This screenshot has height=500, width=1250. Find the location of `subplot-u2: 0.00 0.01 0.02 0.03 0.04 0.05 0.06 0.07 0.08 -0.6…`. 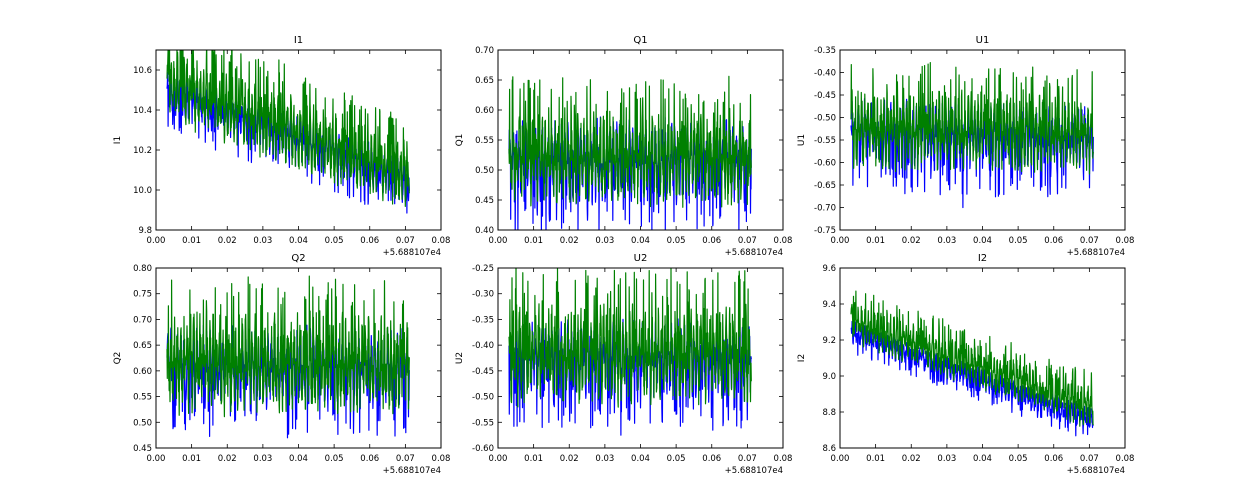

subplot-u2: 0.00 0.01 0.02 0.03 0.04 0.05 0.06 0.07 0.08 -0.6… is located at coordinates (623, 364).